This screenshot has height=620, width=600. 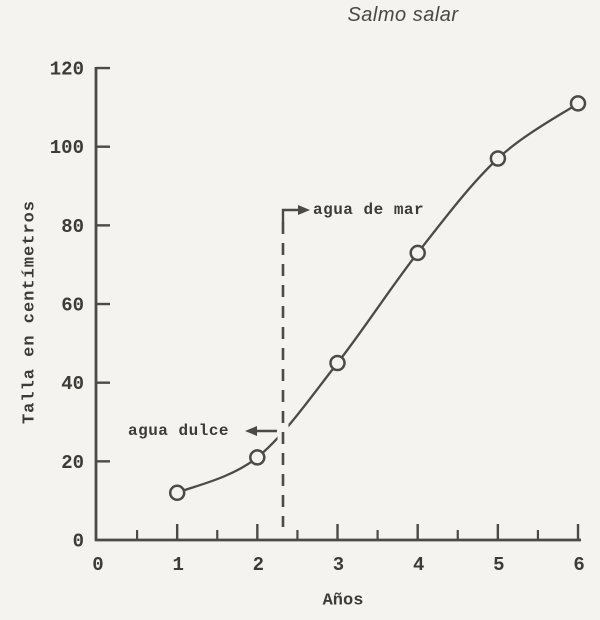 What do you see at coordinates (290, 215) in the screenshot?
I see `sea-arrow` at bounding box center [290, 215].